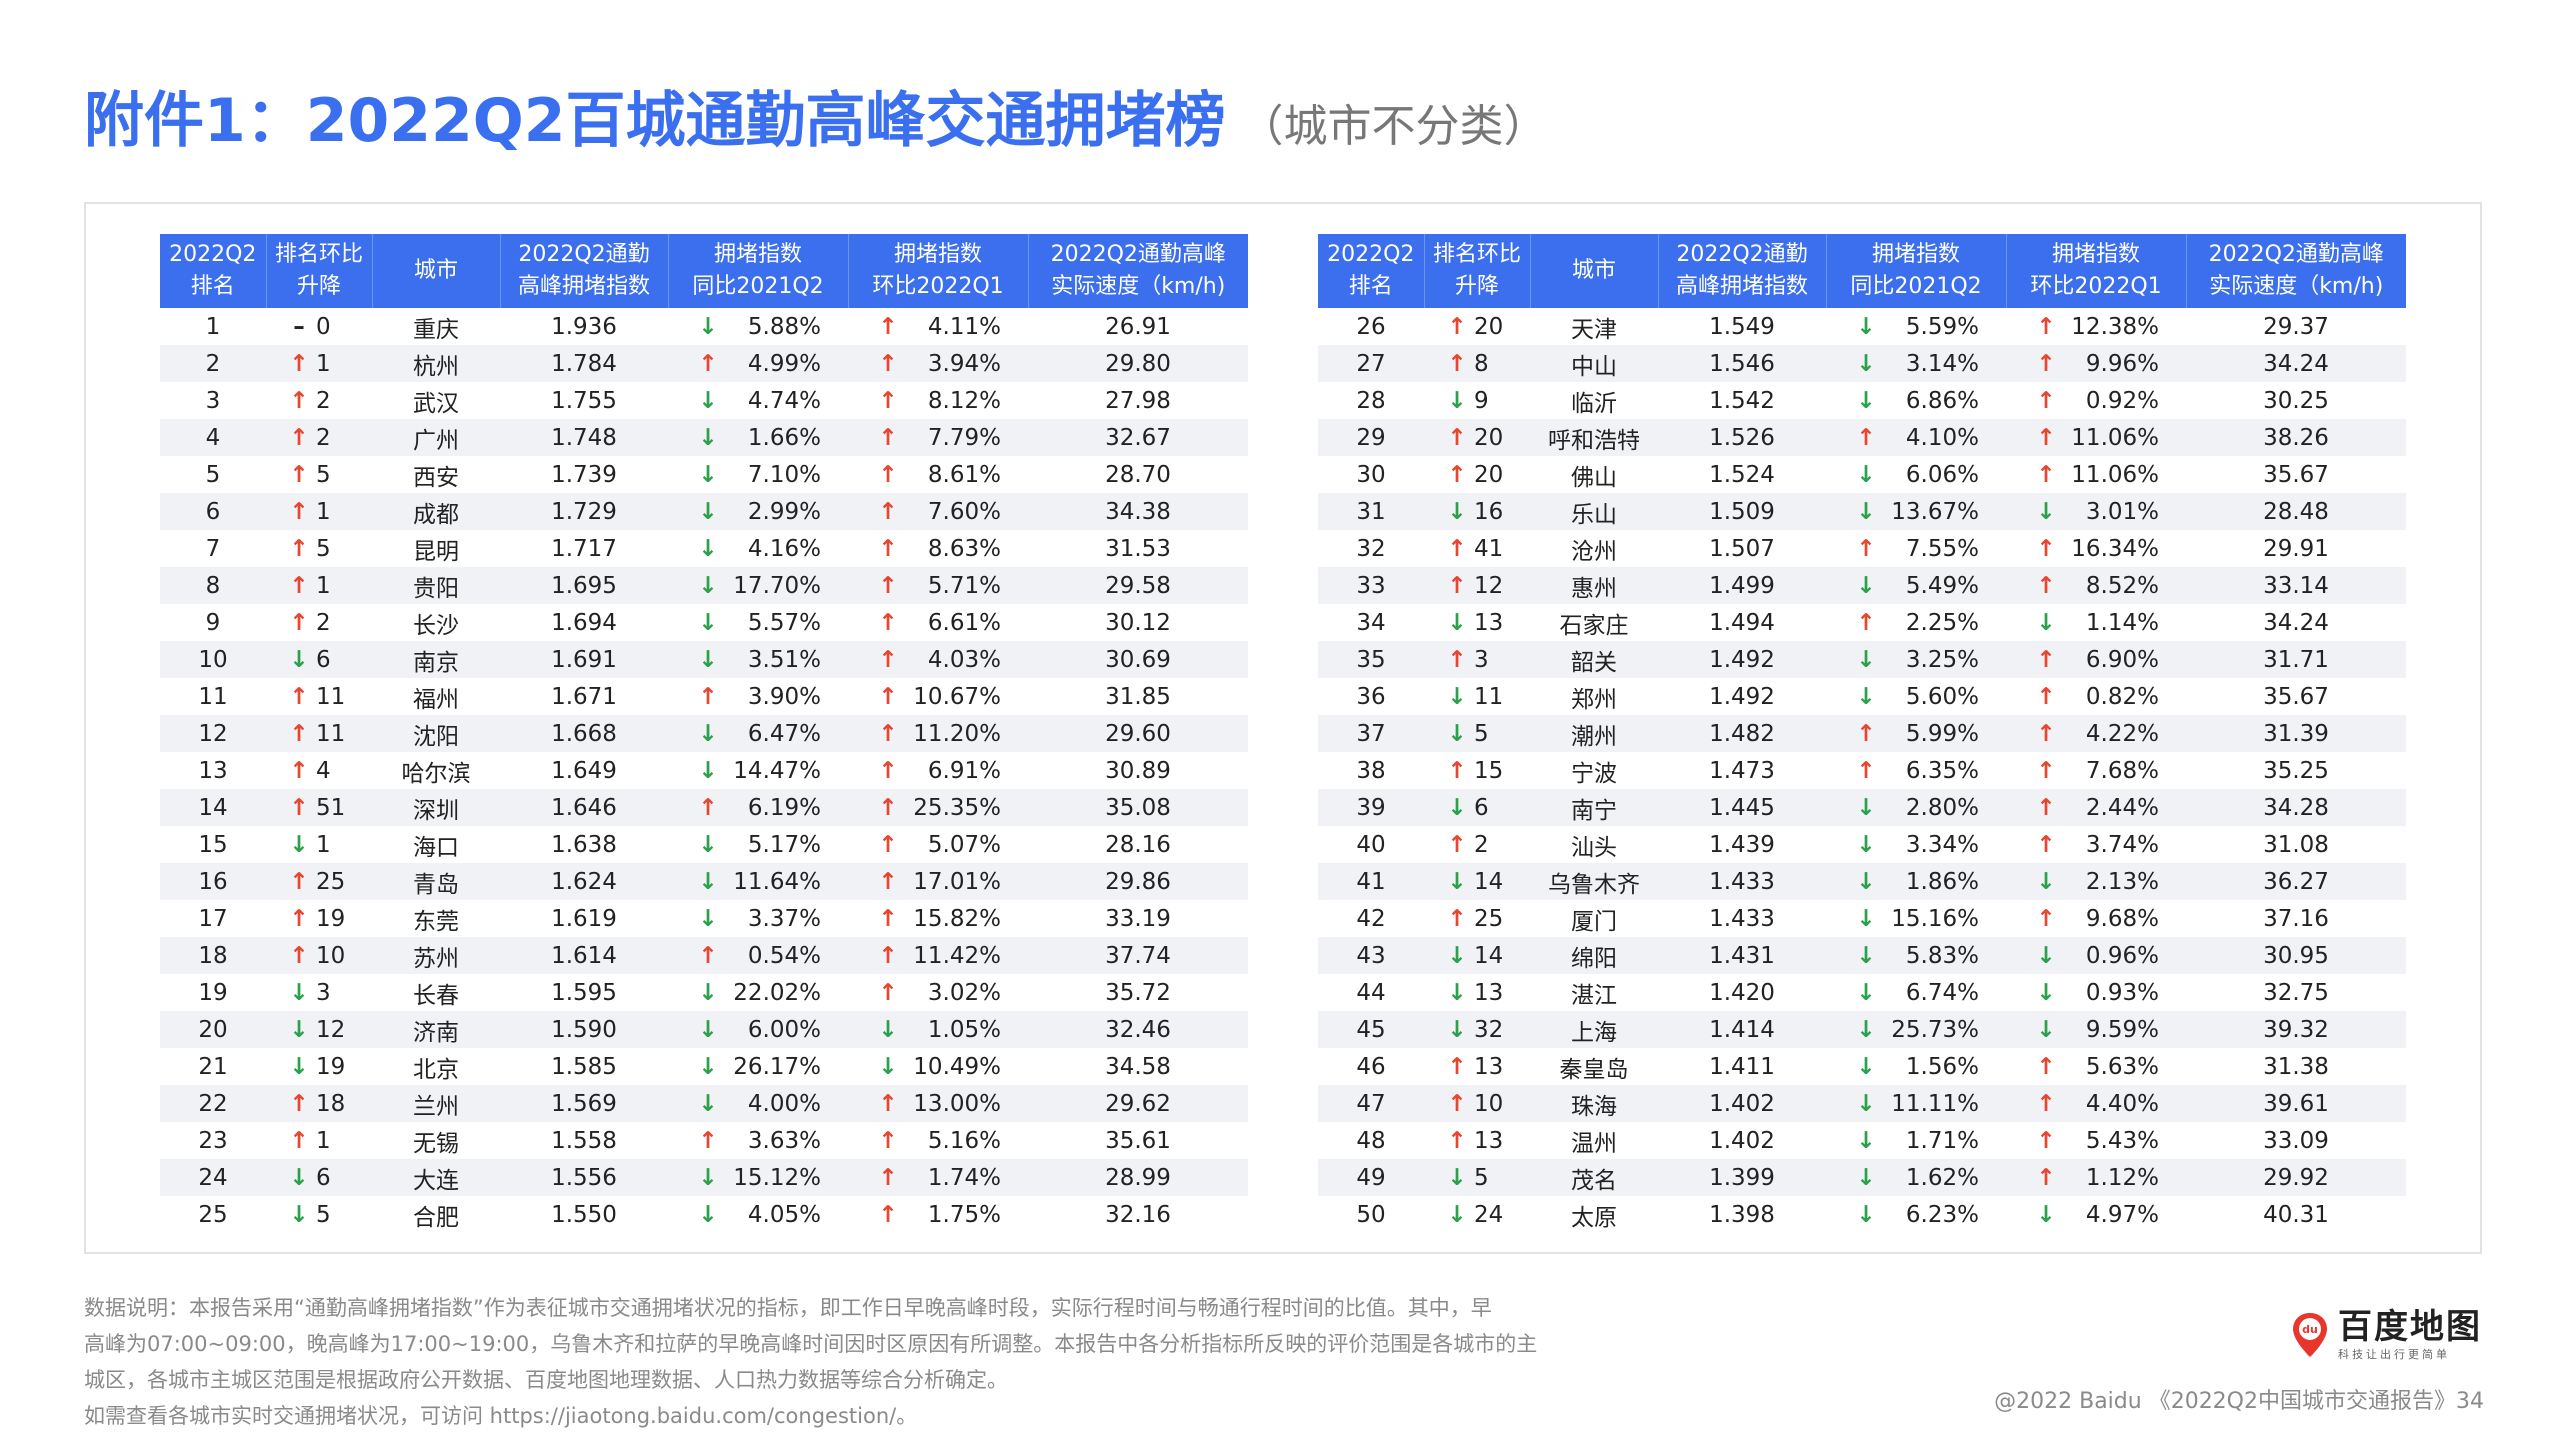  What do you see at coordinates (758, 286) in the screenshot?
I see `column-header-line: 同比2021Q2` at bounding box center [758, 286].